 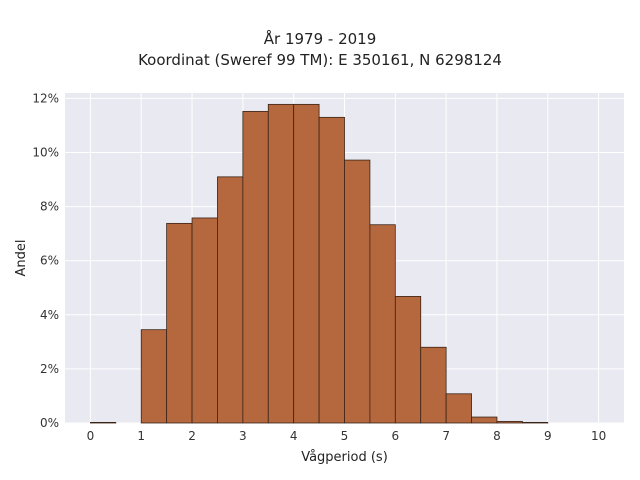 I want to click on x-tick-label: 1, so click(x=141, y=436).